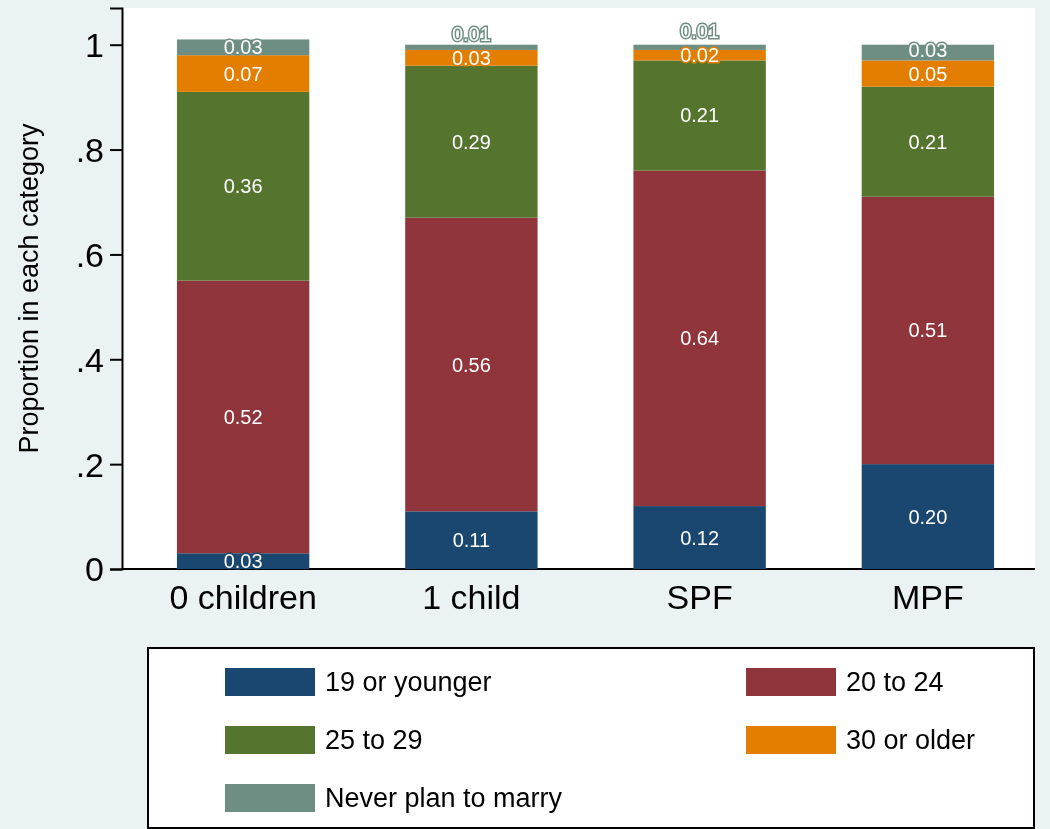 Image resolution: width=1050 pixels, height=829 pixels. I want to click on x-tick-label: MPF, so click(927, 596).